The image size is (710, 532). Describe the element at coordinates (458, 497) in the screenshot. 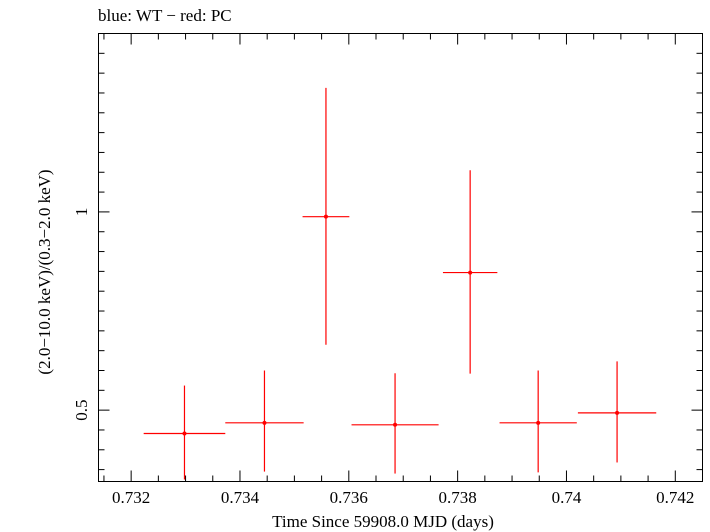

I see `x-tick-label: 0.738` at that location.